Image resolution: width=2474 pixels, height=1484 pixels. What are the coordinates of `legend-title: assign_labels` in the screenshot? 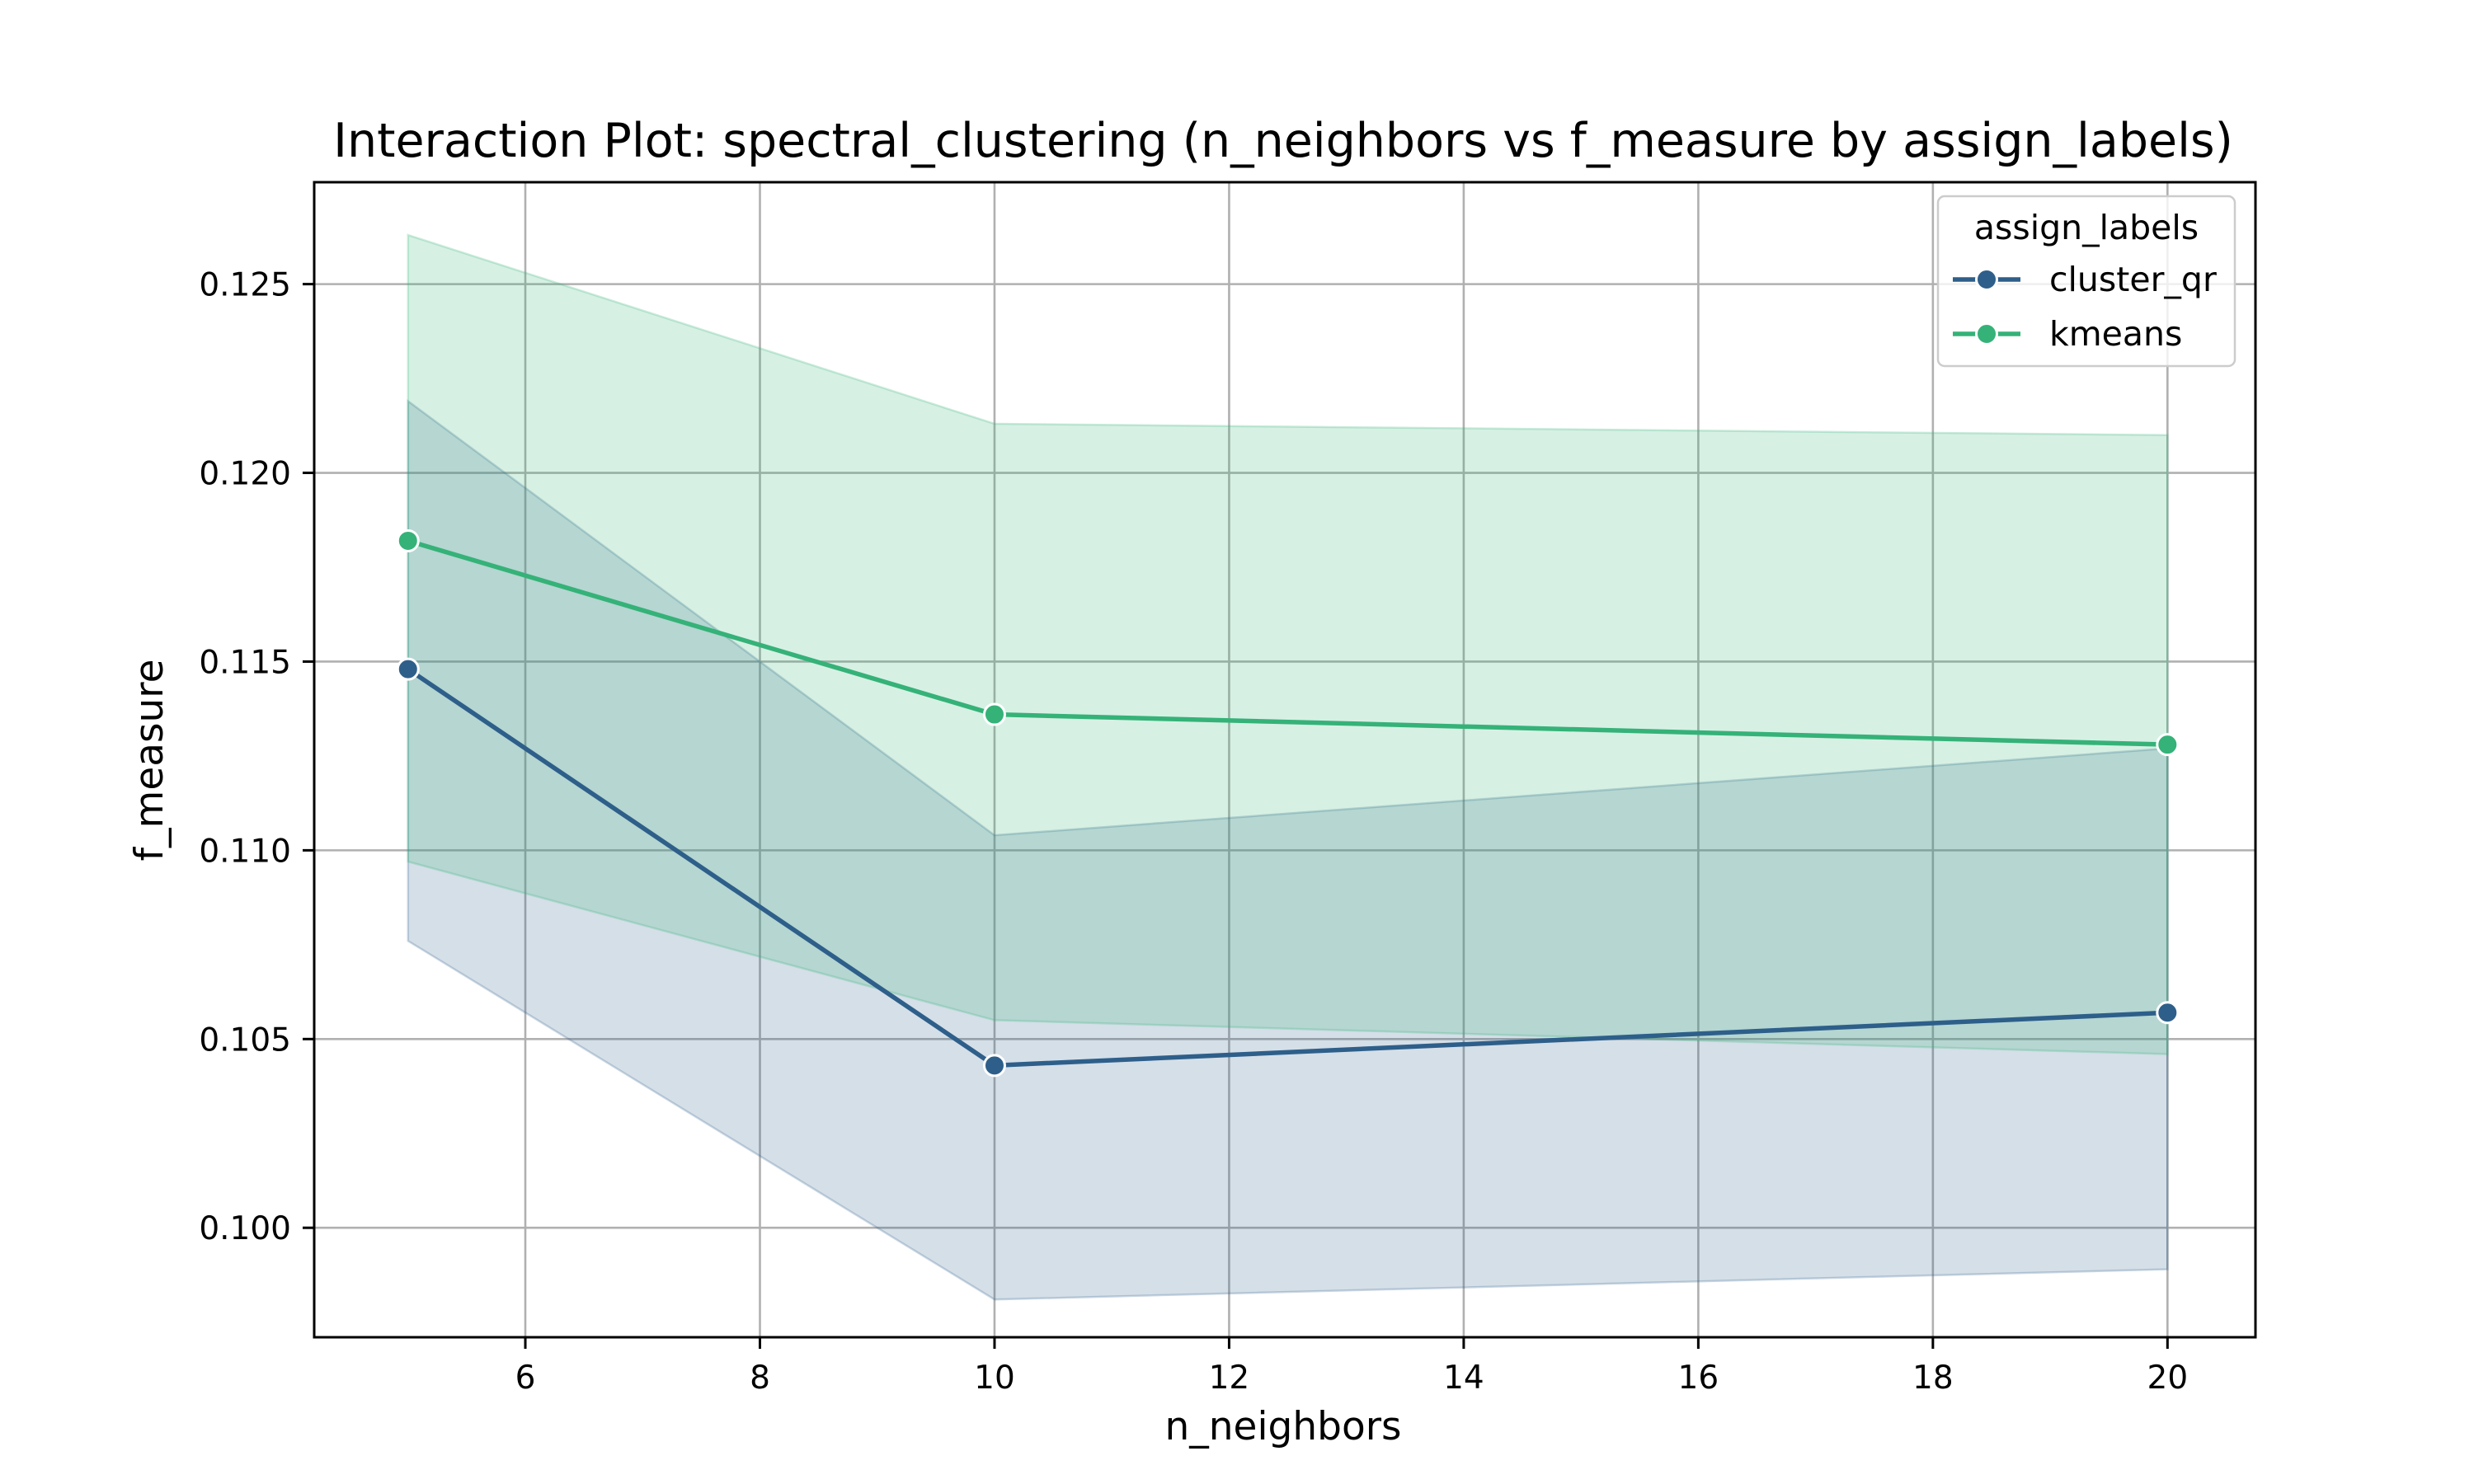 It's located at (2086, 228).